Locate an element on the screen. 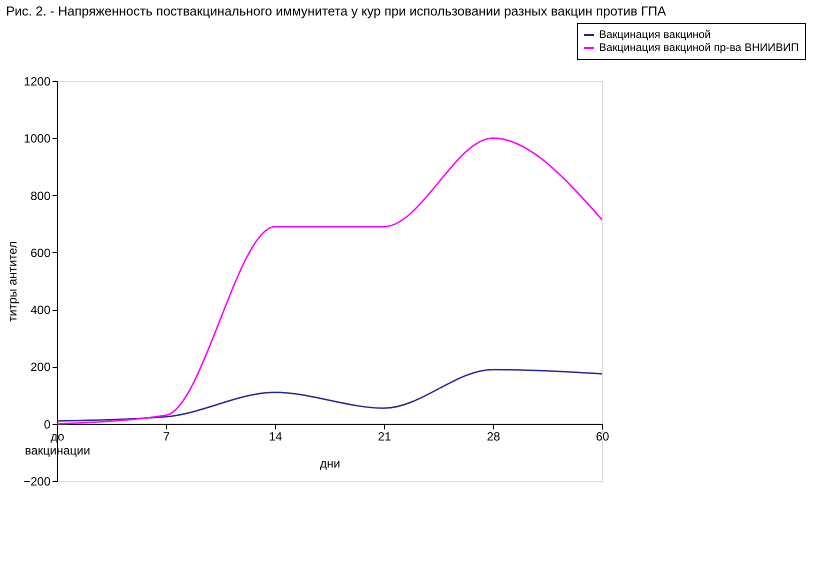 The height and width of the screenshot is (579, 831). line-series is located at coordinates (329, 395).